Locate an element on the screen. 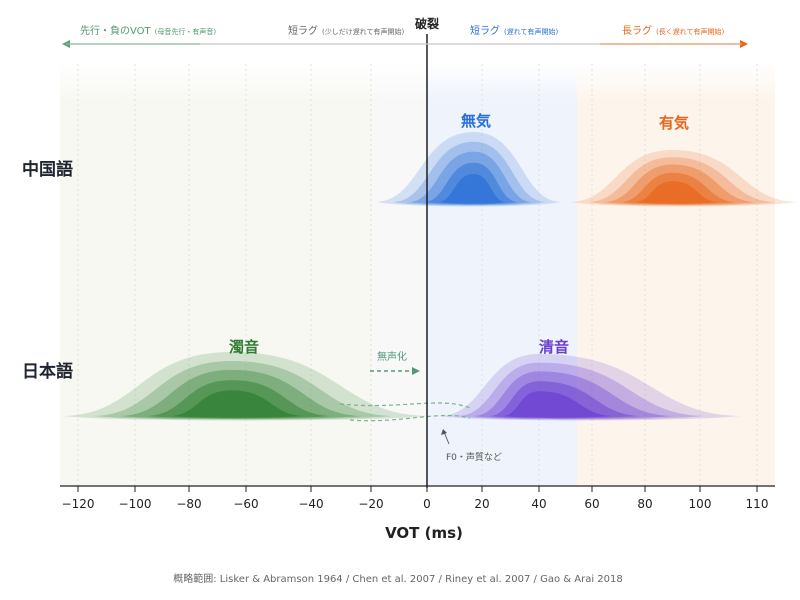  x-tick-label: 80 is located at coordinates (644, 504).